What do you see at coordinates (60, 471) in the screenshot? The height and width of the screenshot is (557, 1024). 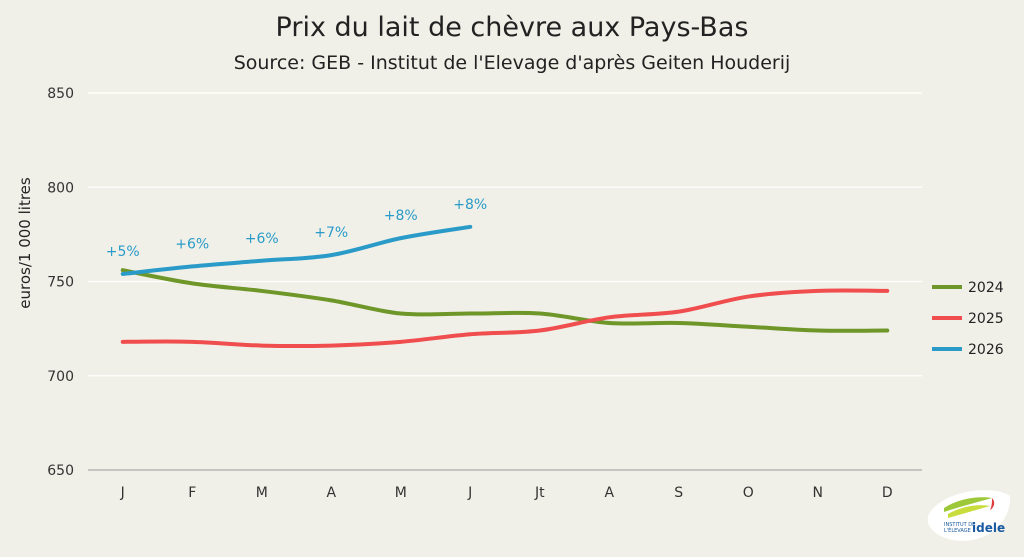 I see `y-tick-label: 650` at bounding box center [60, 471].